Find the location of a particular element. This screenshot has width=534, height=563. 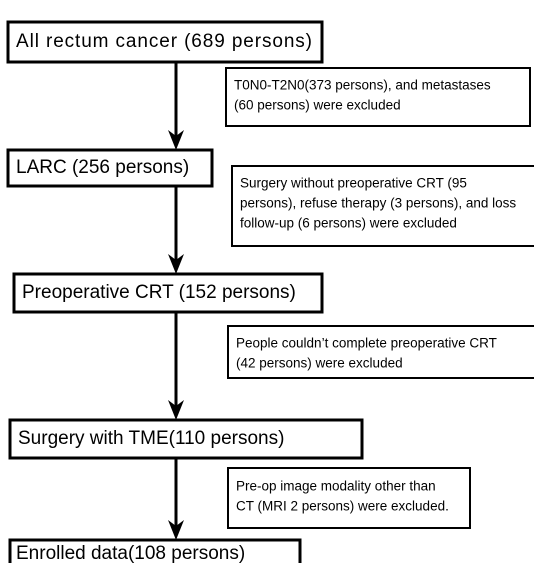

exclusion-text: (42 persons) were excluded is located at coordinates (319, 363).